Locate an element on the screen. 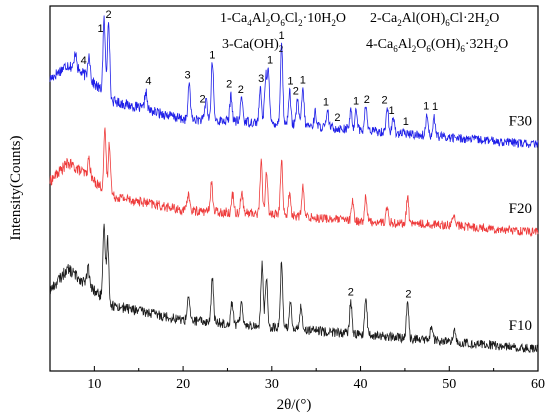 This screenshot has height=417, width=550. x-tick-label: 20 is located at coordinates (183, 384).